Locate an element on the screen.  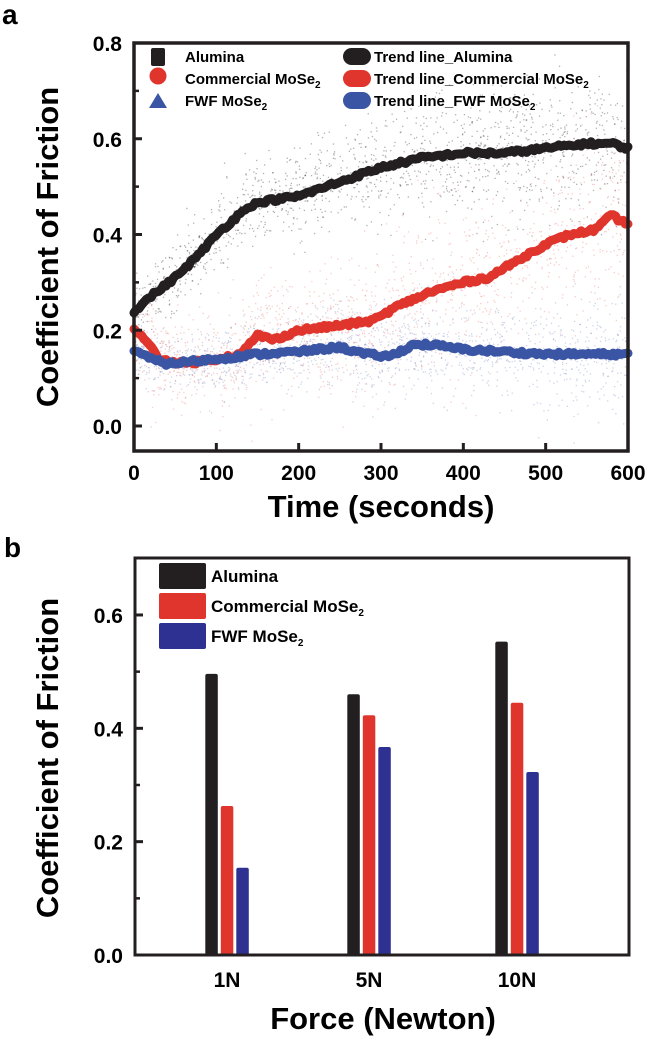
panel-label-a: a is located at coordinates (10, 15).